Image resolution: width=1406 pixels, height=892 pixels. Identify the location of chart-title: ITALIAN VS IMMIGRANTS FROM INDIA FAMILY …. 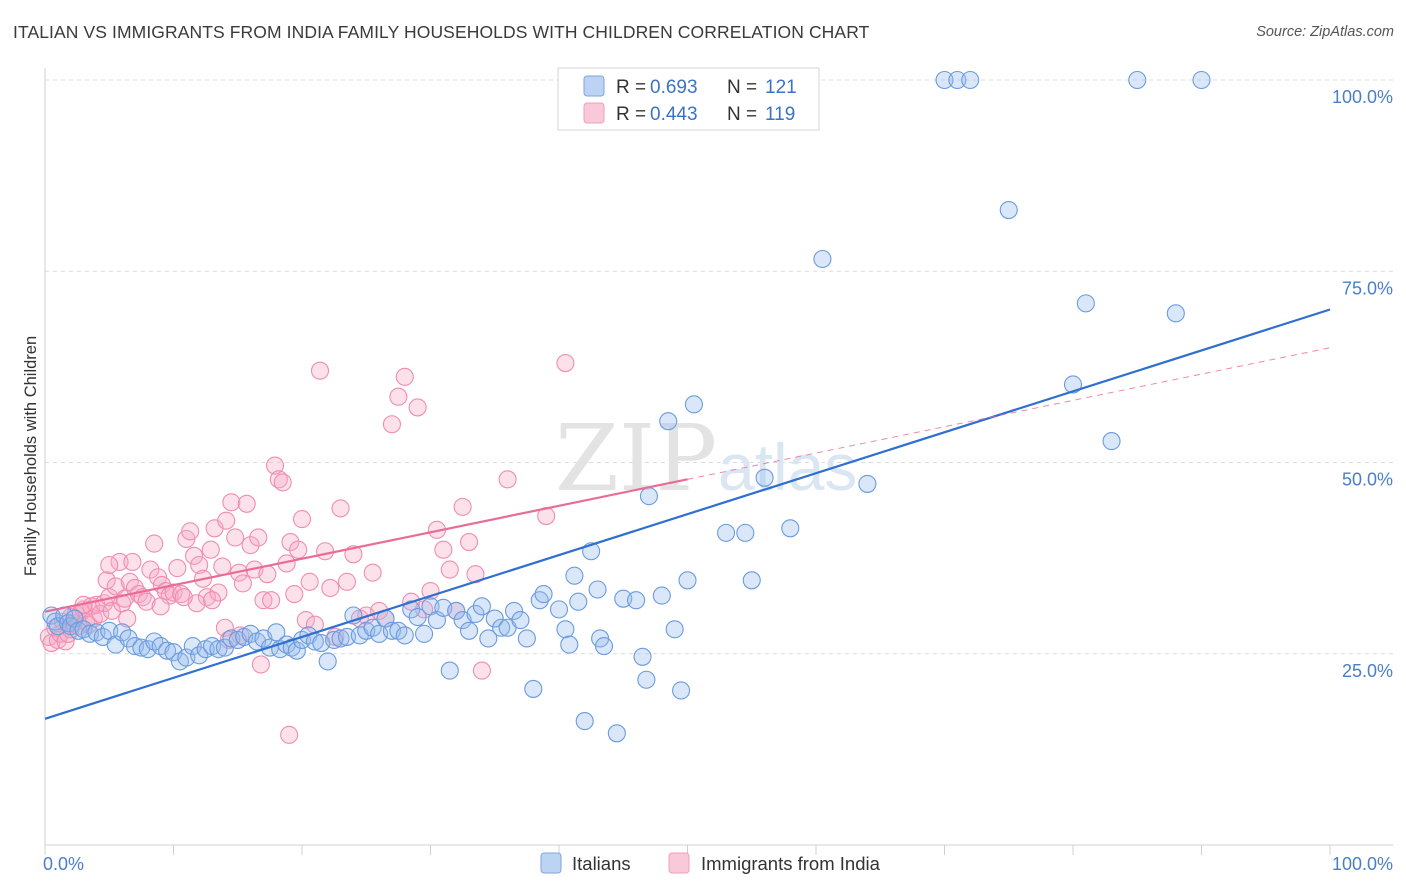
(441, 32).